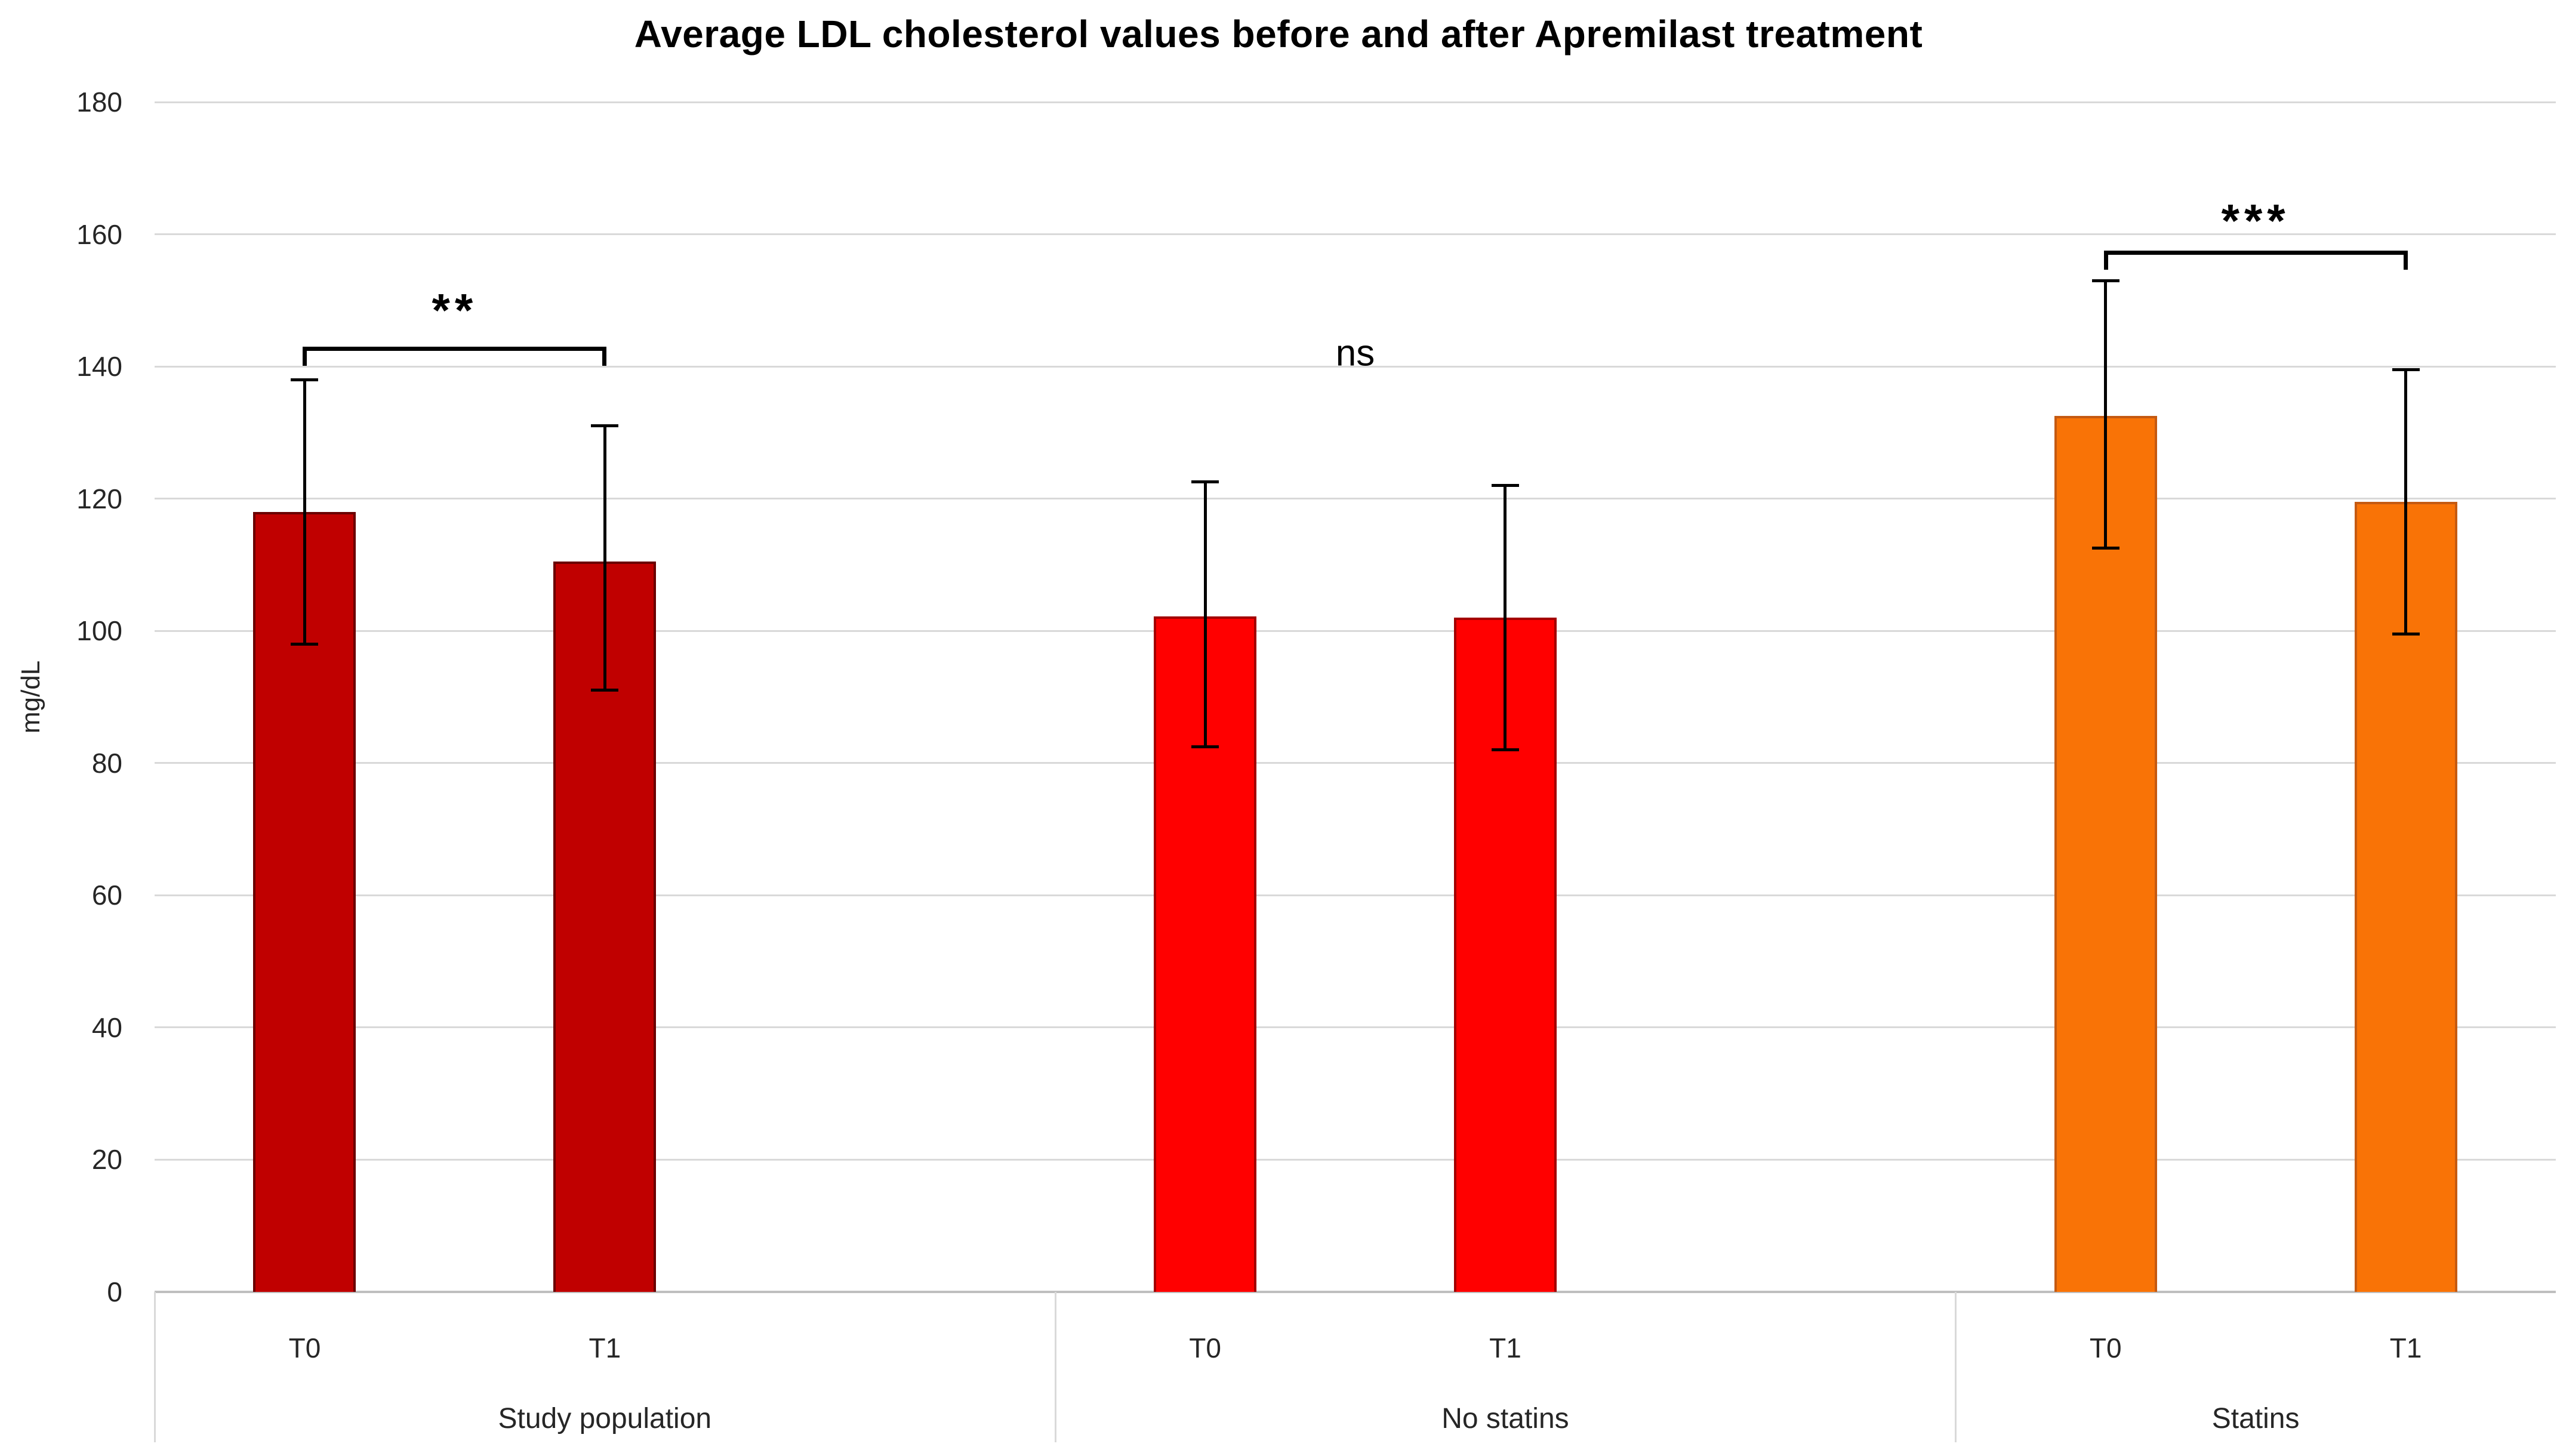 This screenshot has width=2557, height=1456. What do you see at coordinates (455, 310) in the screenshot?
I see `significance-label: **` at bounding box center [455, 310].